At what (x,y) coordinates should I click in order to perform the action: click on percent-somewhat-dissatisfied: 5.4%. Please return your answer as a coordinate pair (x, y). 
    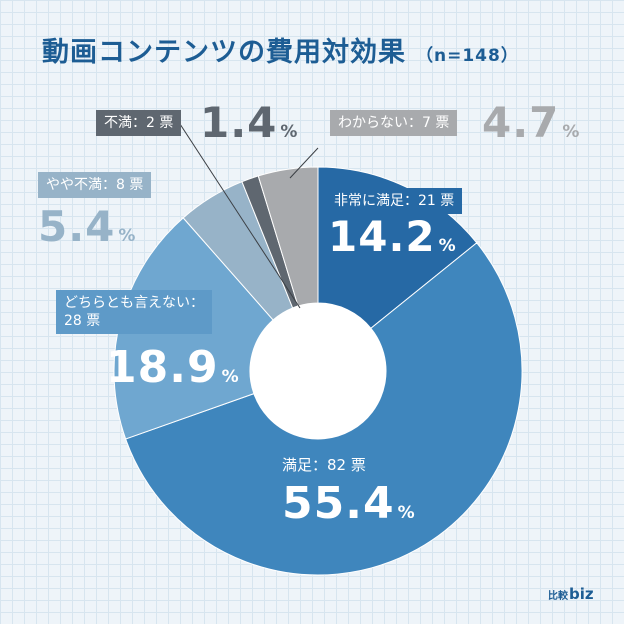
    Looking at the image, I should click on (87, 226).